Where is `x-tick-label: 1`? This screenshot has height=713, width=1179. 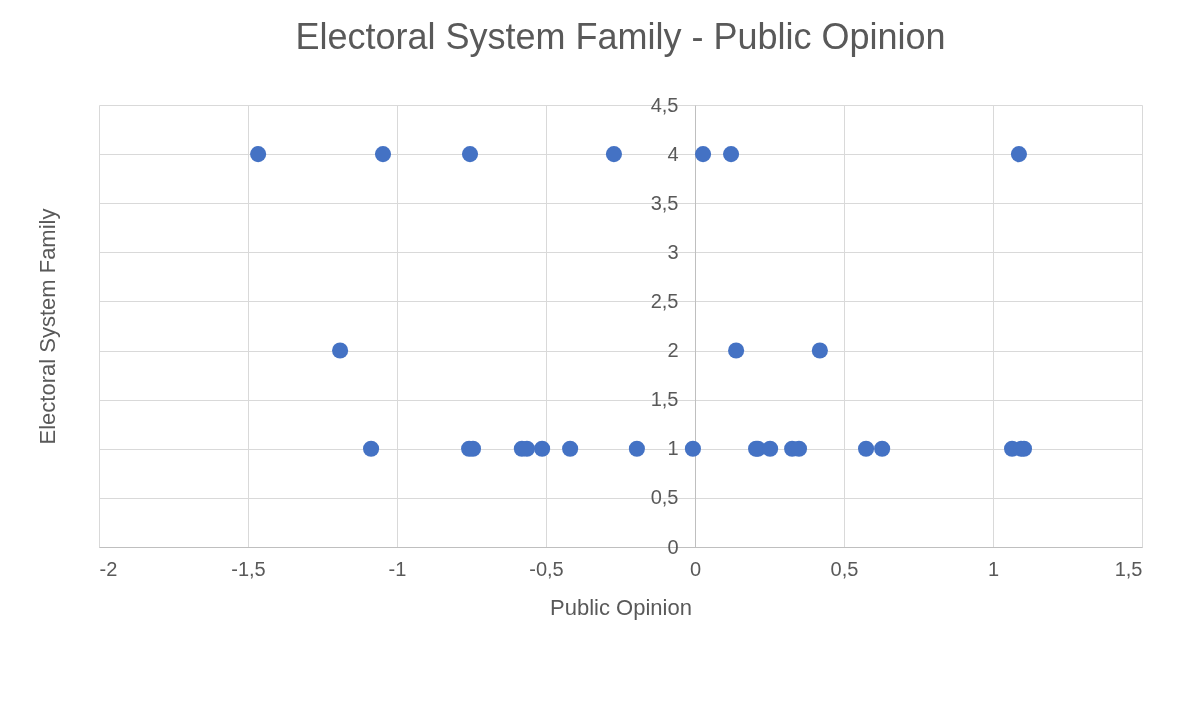
x-tick-label: 1 is located at coordinates (993, 568).